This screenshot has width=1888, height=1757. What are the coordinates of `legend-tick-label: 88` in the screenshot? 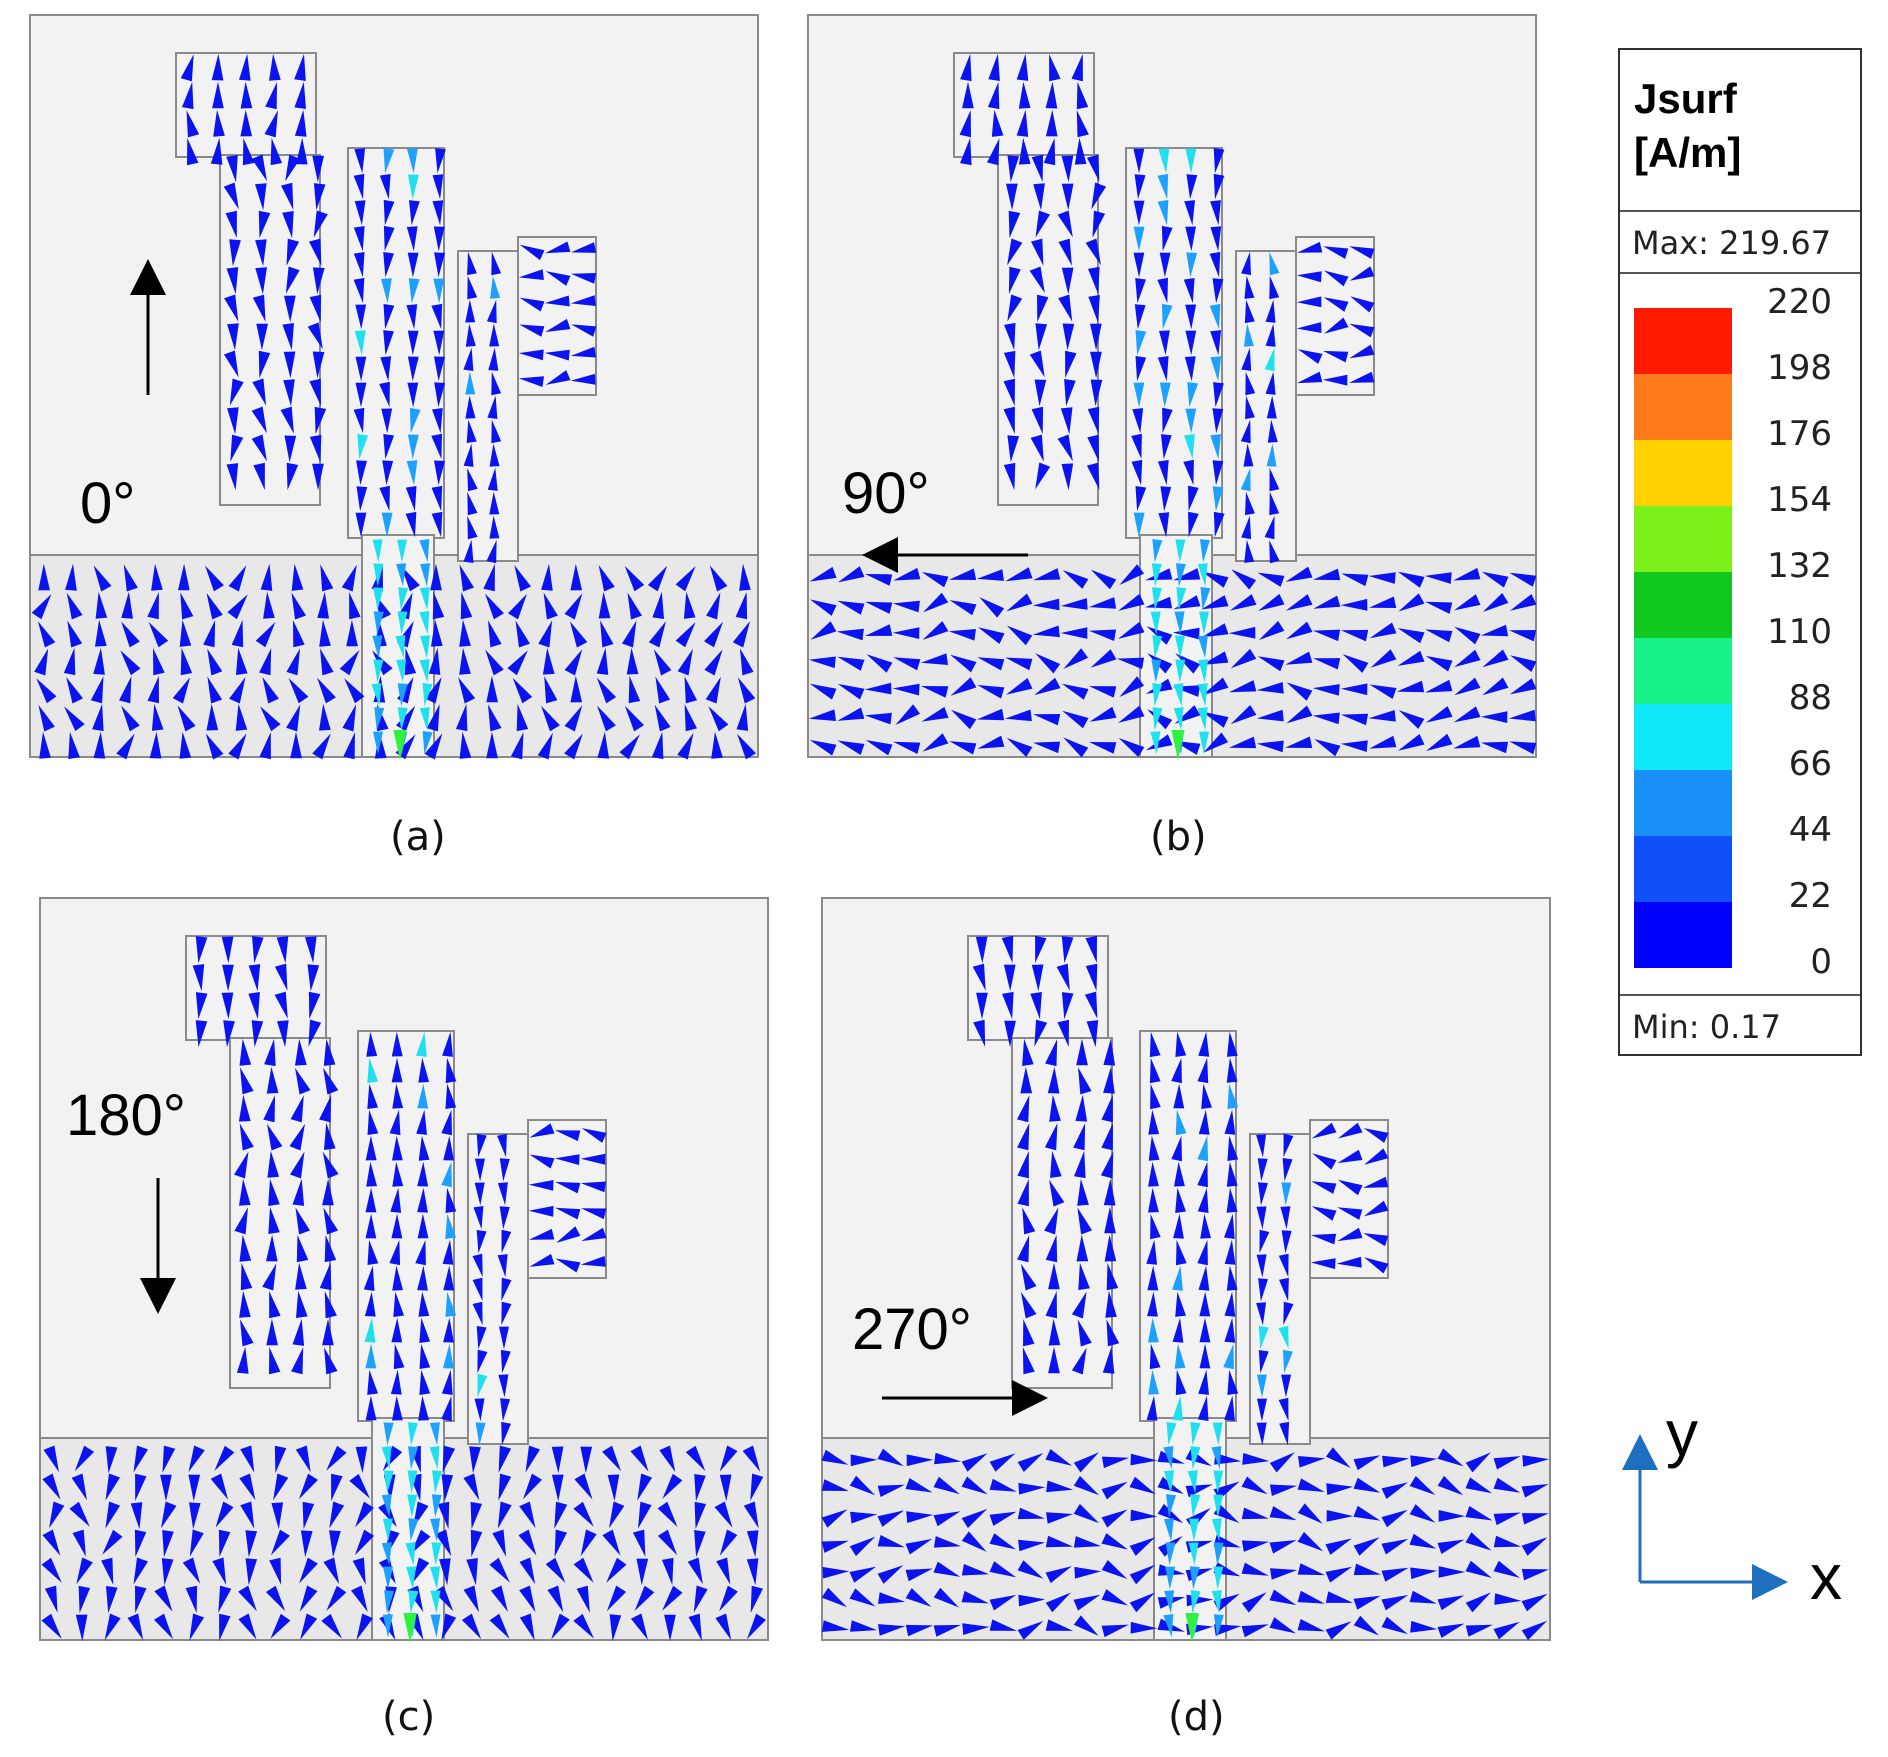 It's located at (1810, 698).